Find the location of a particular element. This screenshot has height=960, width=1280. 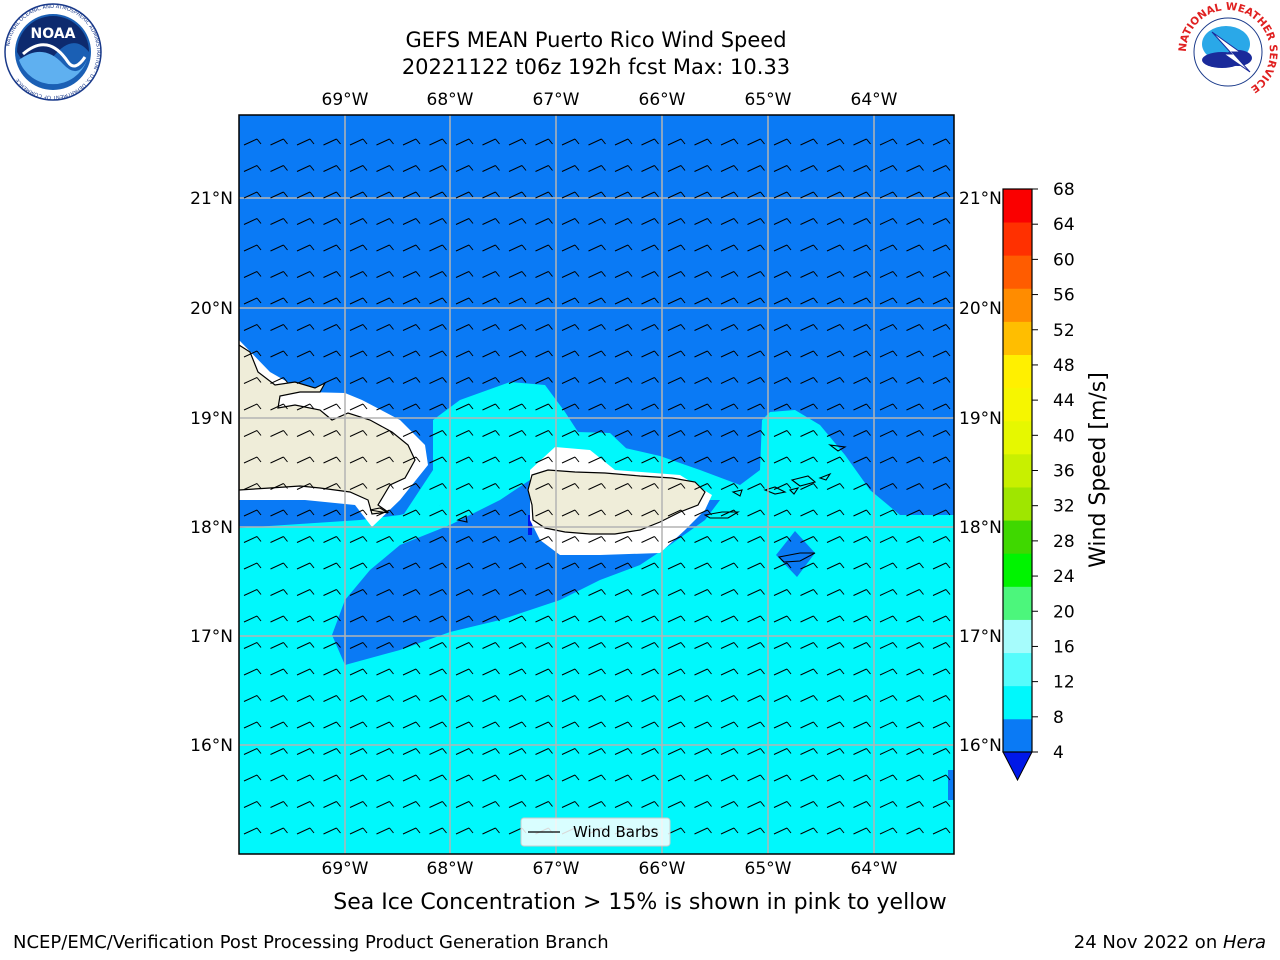

small-islands is located at coordinates (608, 503).